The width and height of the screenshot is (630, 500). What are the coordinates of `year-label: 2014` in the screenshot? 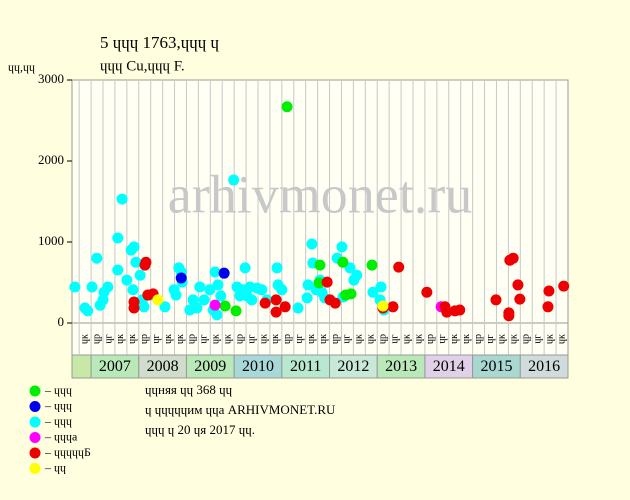 It's located at (449, 366).